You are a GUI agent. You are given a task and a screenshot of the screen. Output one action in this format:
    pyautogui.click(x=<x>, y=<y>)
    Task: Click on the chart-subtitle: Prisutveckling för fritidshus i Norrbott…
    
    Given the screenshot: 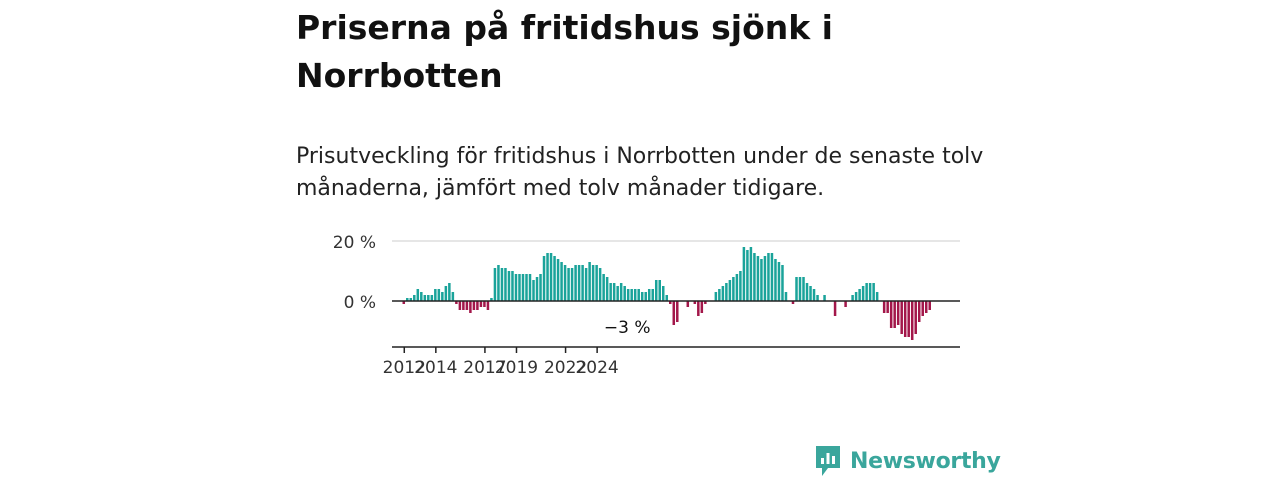 What is the action you would take?
    pyautogui.click(x=640, y=172)
    